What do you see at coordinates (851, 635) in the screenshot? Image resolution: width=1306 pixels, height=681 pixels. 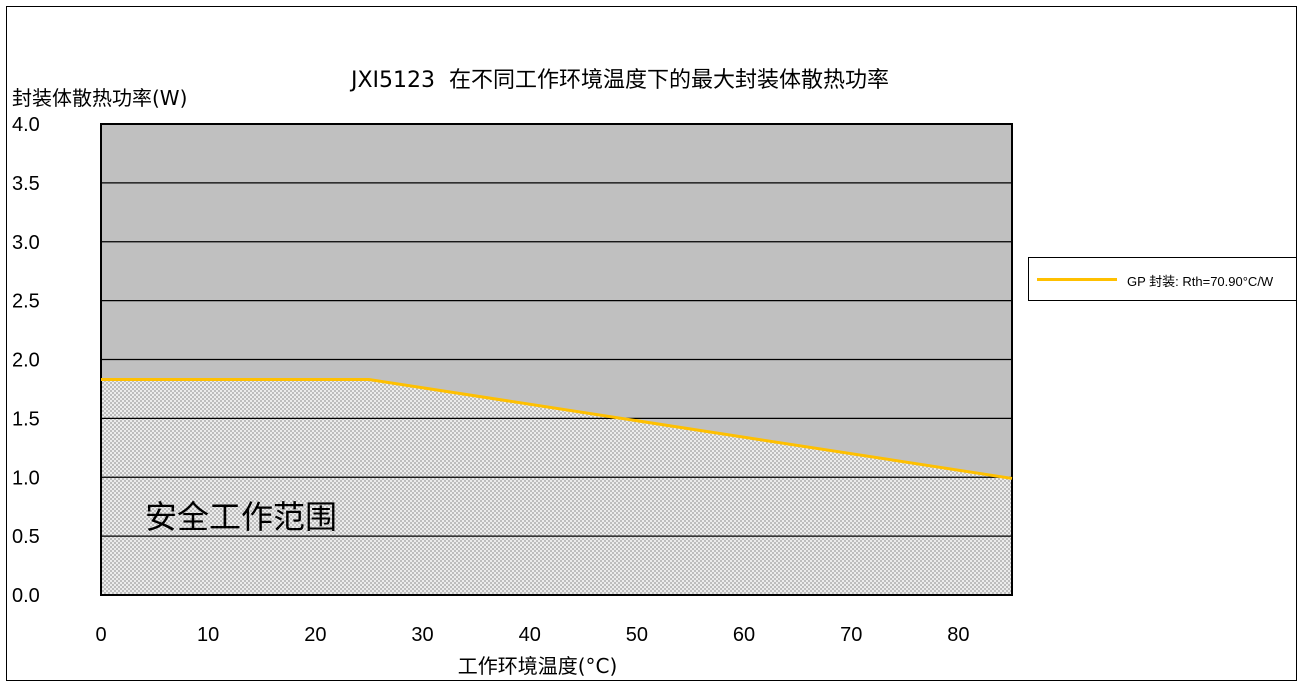 I see `x-tick-label: 70` at bounding box center [851, 635].